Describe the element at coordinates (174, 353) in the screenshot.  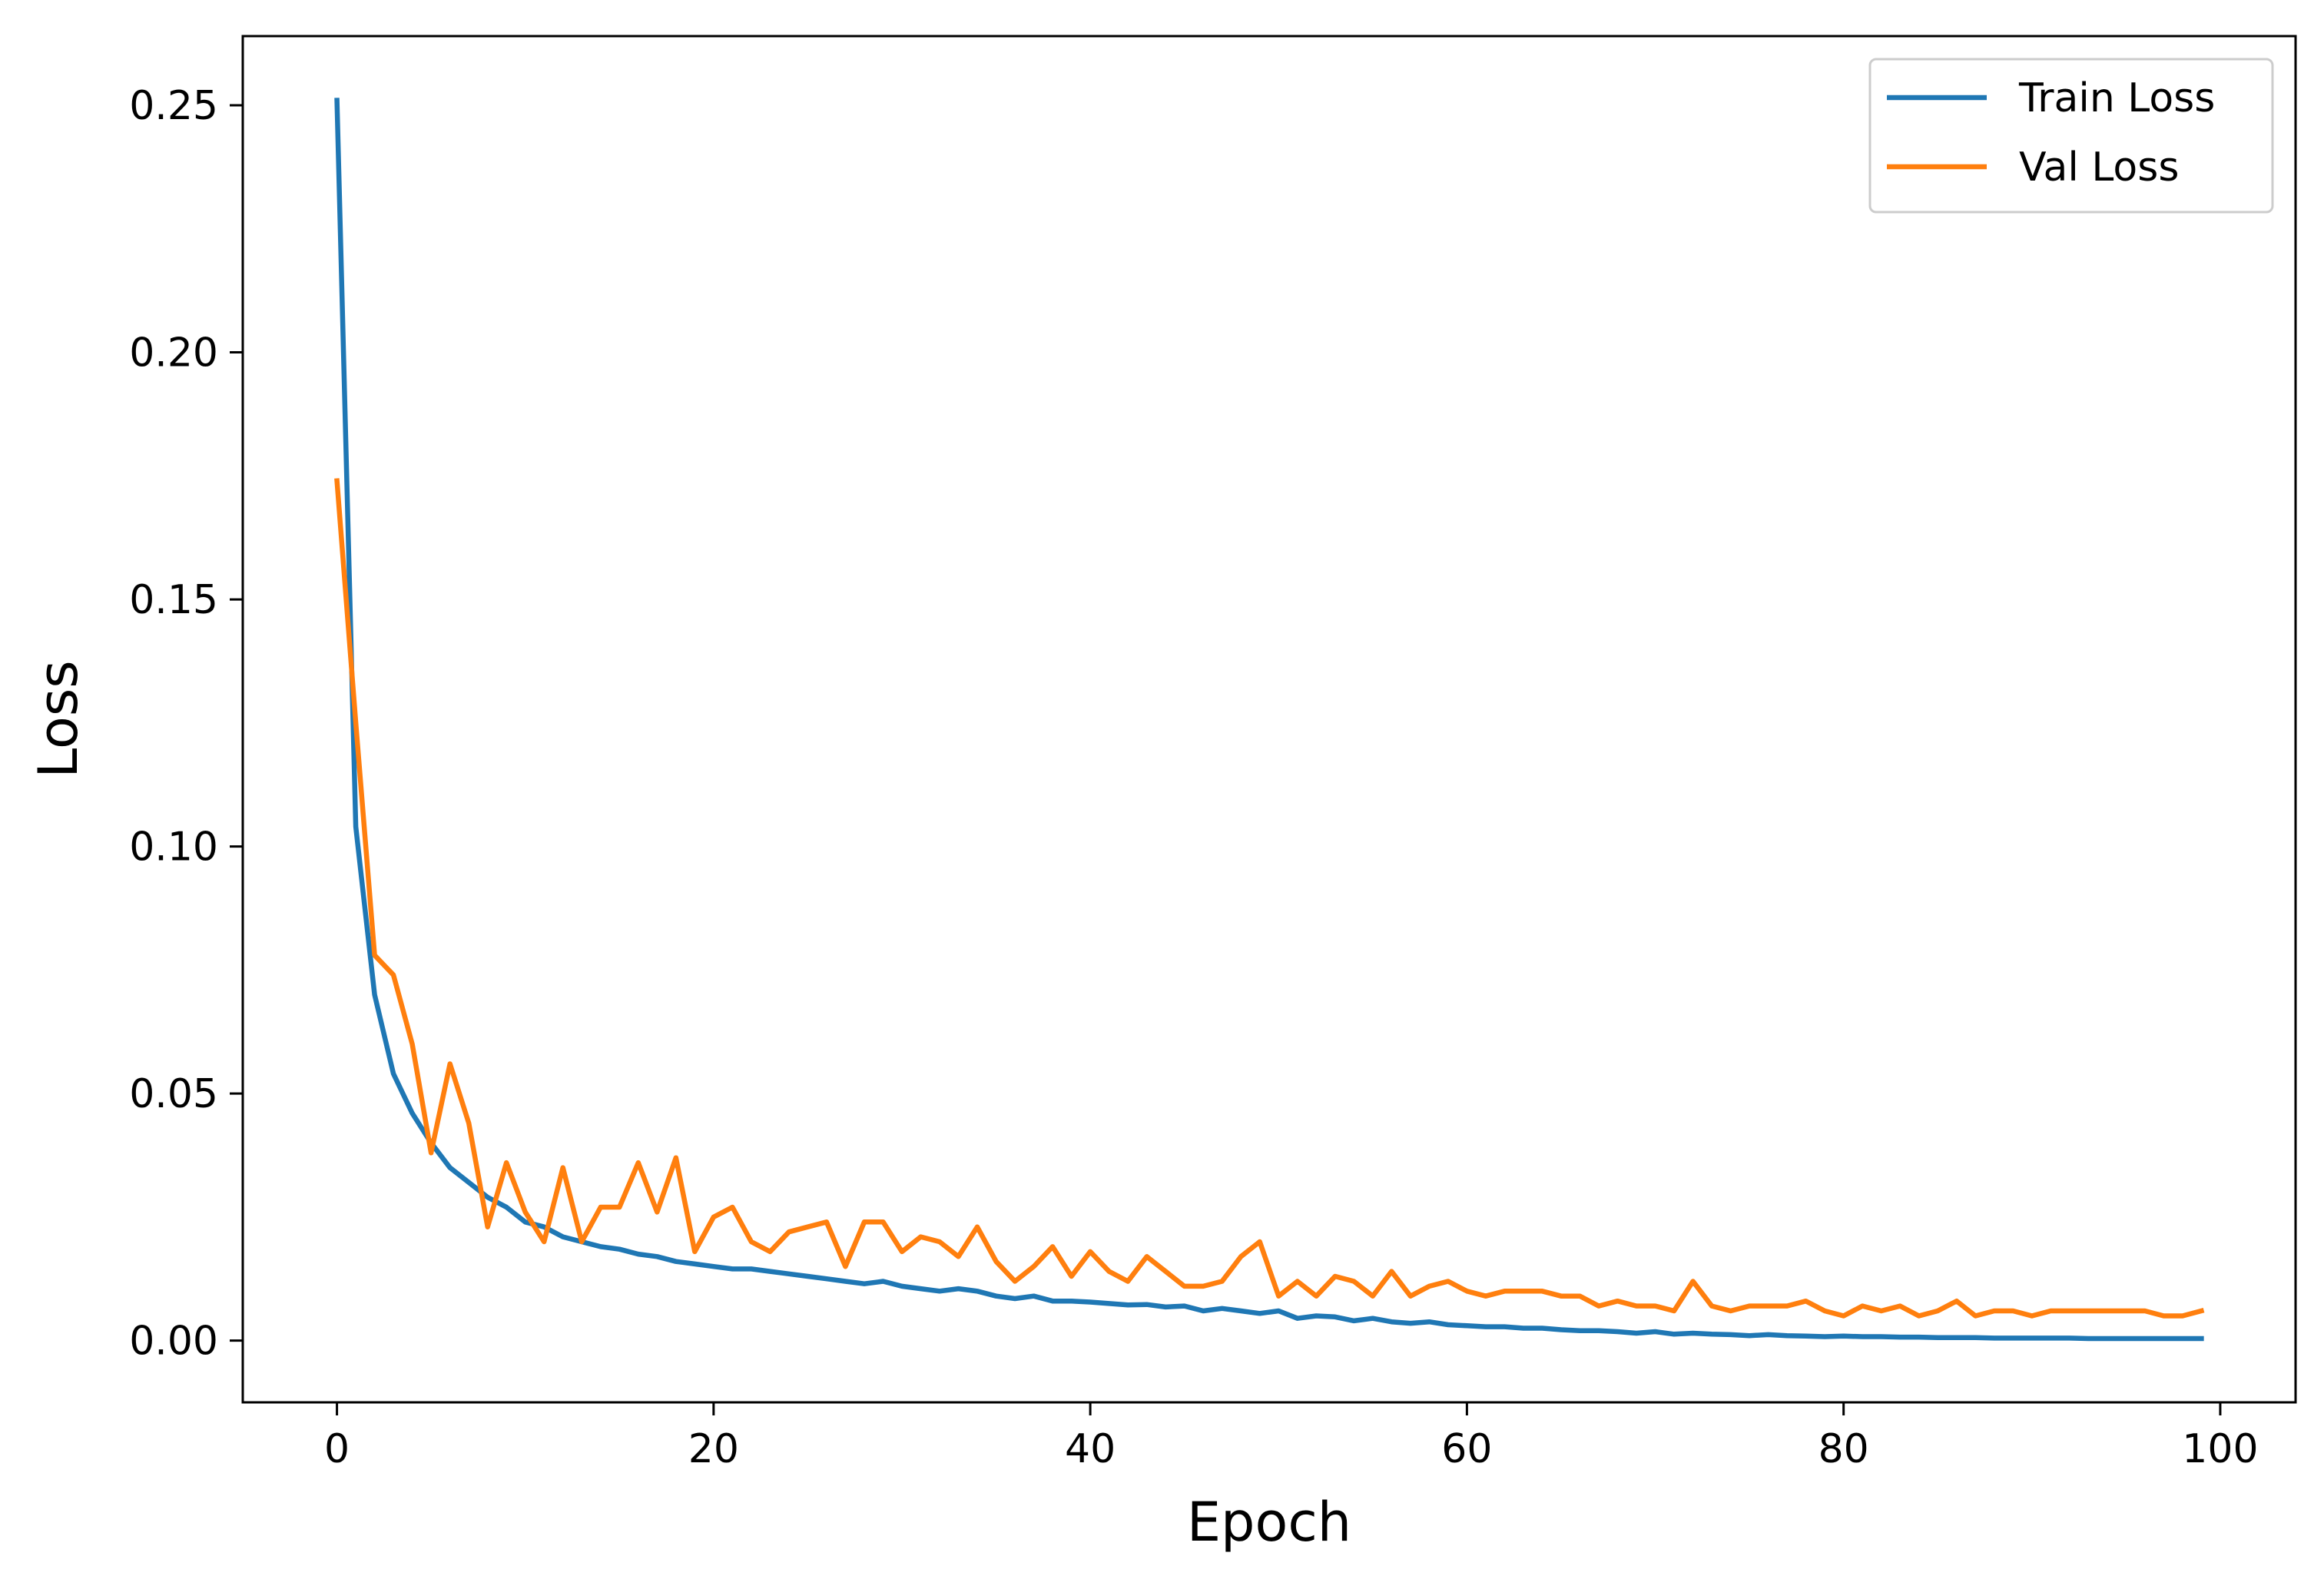
I see `y-tick-label: 0.20` at that location.